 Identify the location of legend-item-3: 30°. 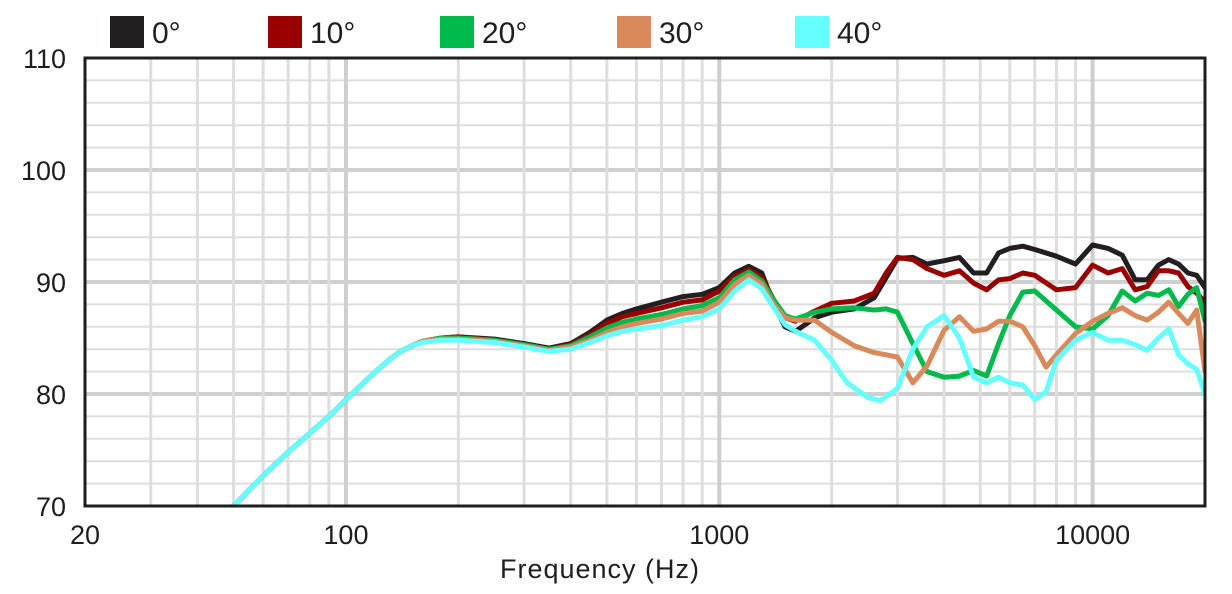
(660, 33).